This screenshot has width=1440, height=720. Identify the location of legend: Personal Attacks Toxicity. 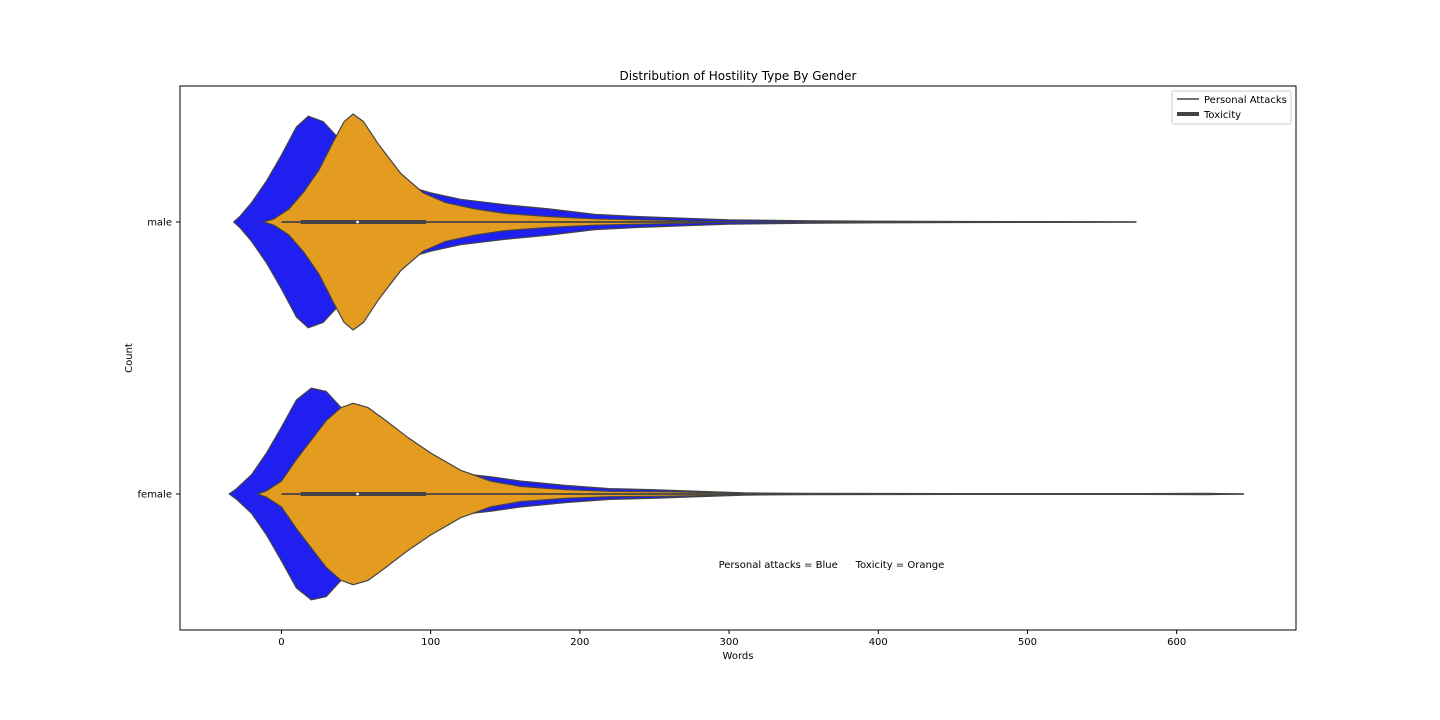
(1231, 107).